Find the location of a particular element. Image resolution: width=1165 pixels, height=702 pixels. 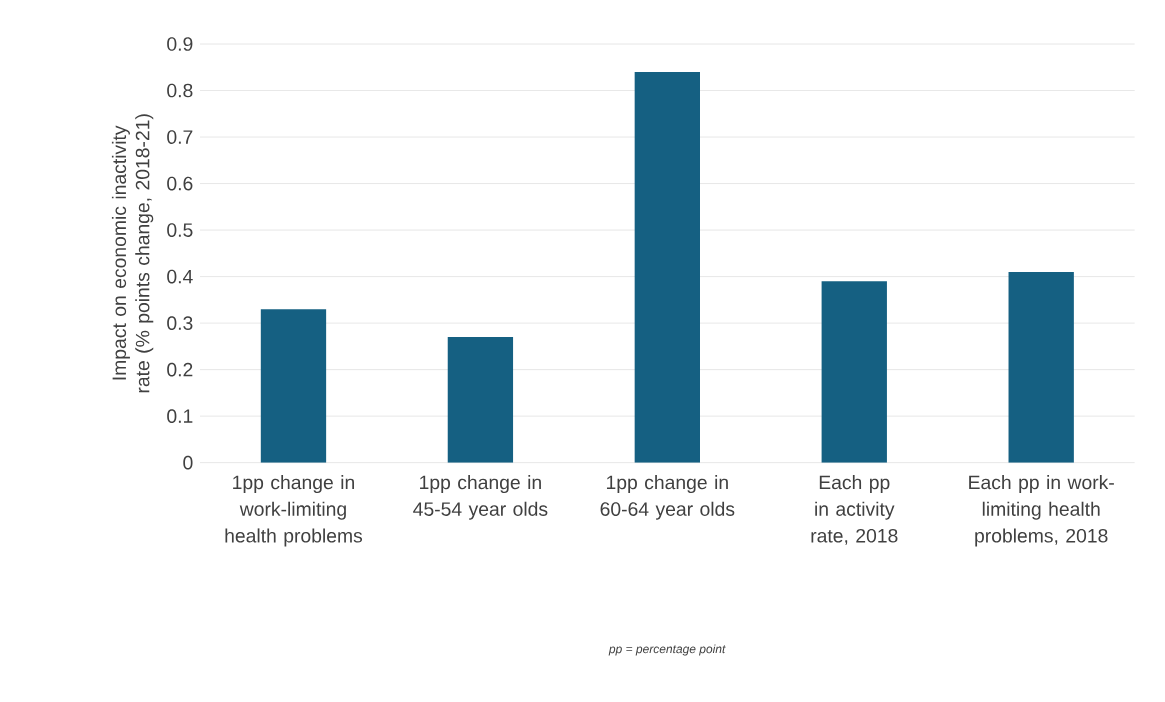

y-tick-label: 0.7 is located at coordinates (180, 137).